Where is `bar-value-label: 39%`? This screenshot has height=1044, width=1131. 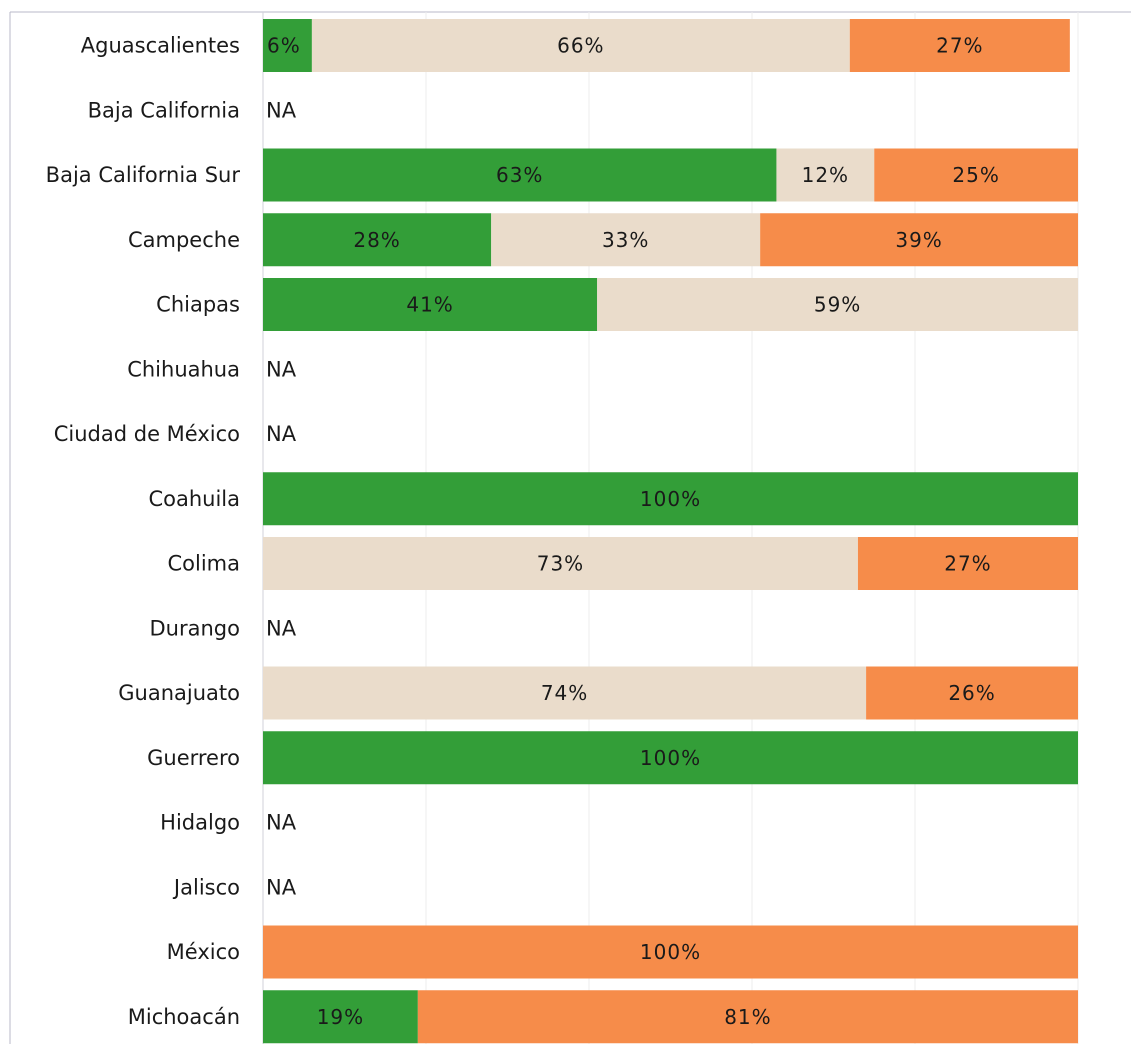 bar-value-label: 39% is located at coordinates (918, 240).